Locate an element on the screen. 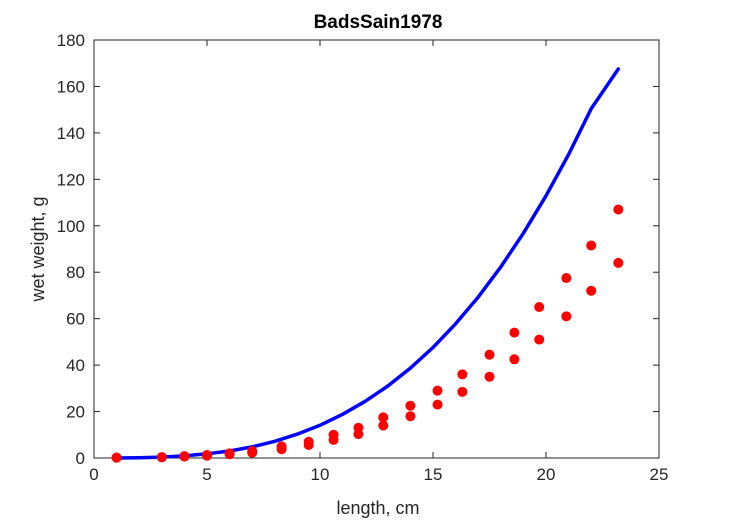  y-tick-label: 100 is located at coordinates (71, 226).